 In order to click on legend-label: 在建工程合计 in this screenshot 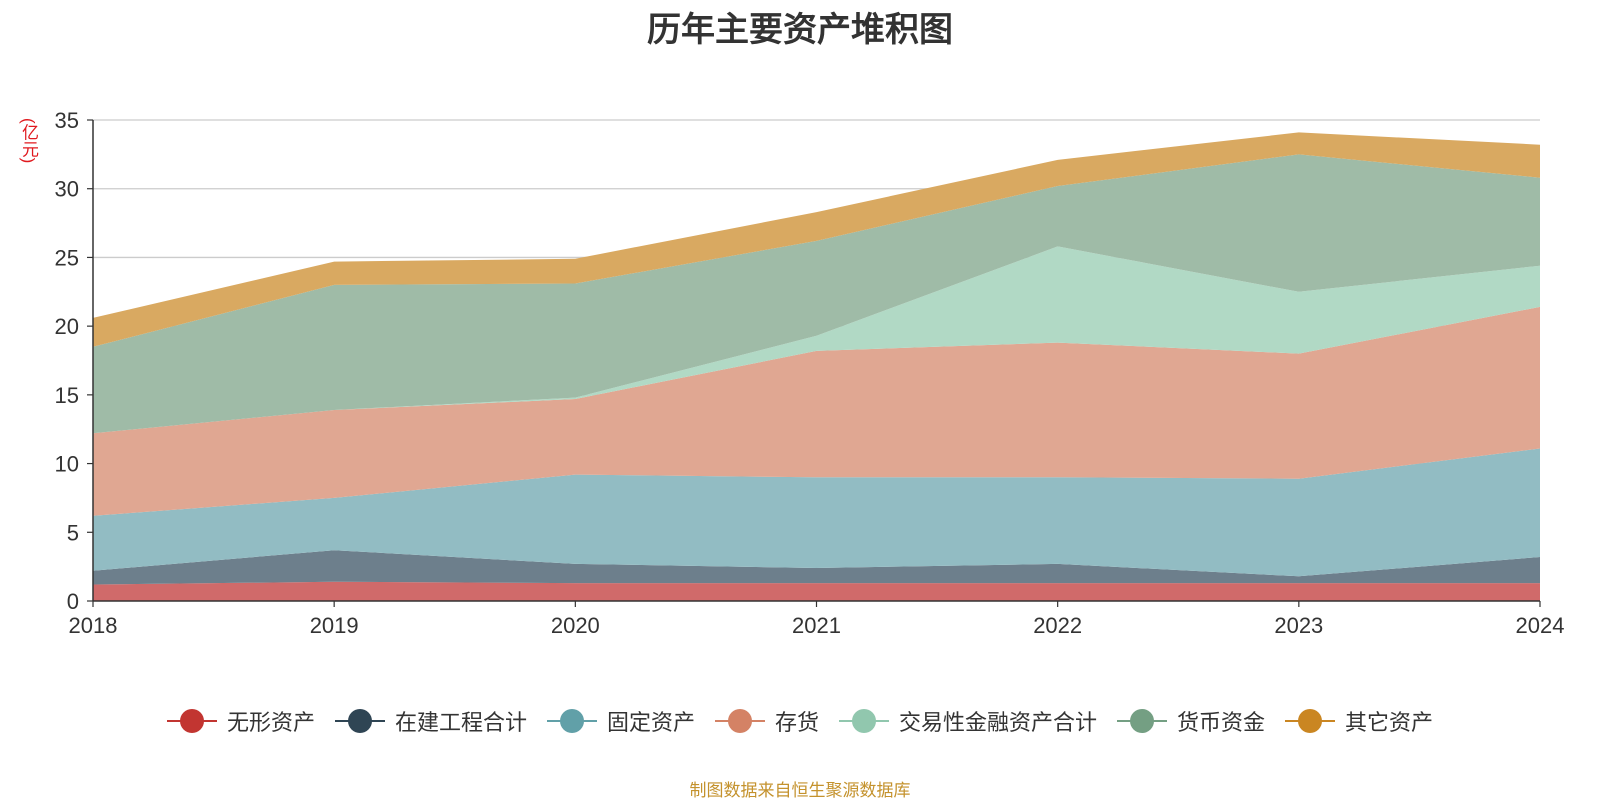, I will do `click(460, 722)`.